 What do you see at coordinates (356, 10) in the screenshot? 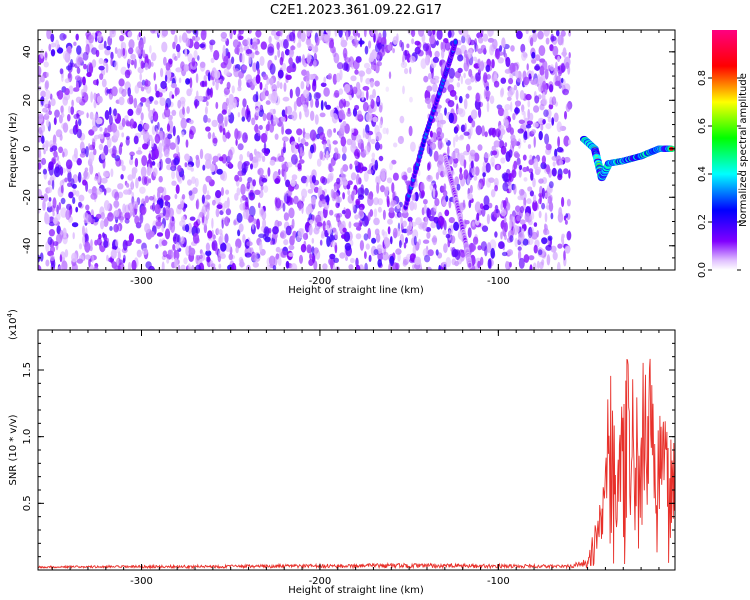
I see `chart-title: C2E1.2023.361.09.22.G17` at bounding box center [356, 10].